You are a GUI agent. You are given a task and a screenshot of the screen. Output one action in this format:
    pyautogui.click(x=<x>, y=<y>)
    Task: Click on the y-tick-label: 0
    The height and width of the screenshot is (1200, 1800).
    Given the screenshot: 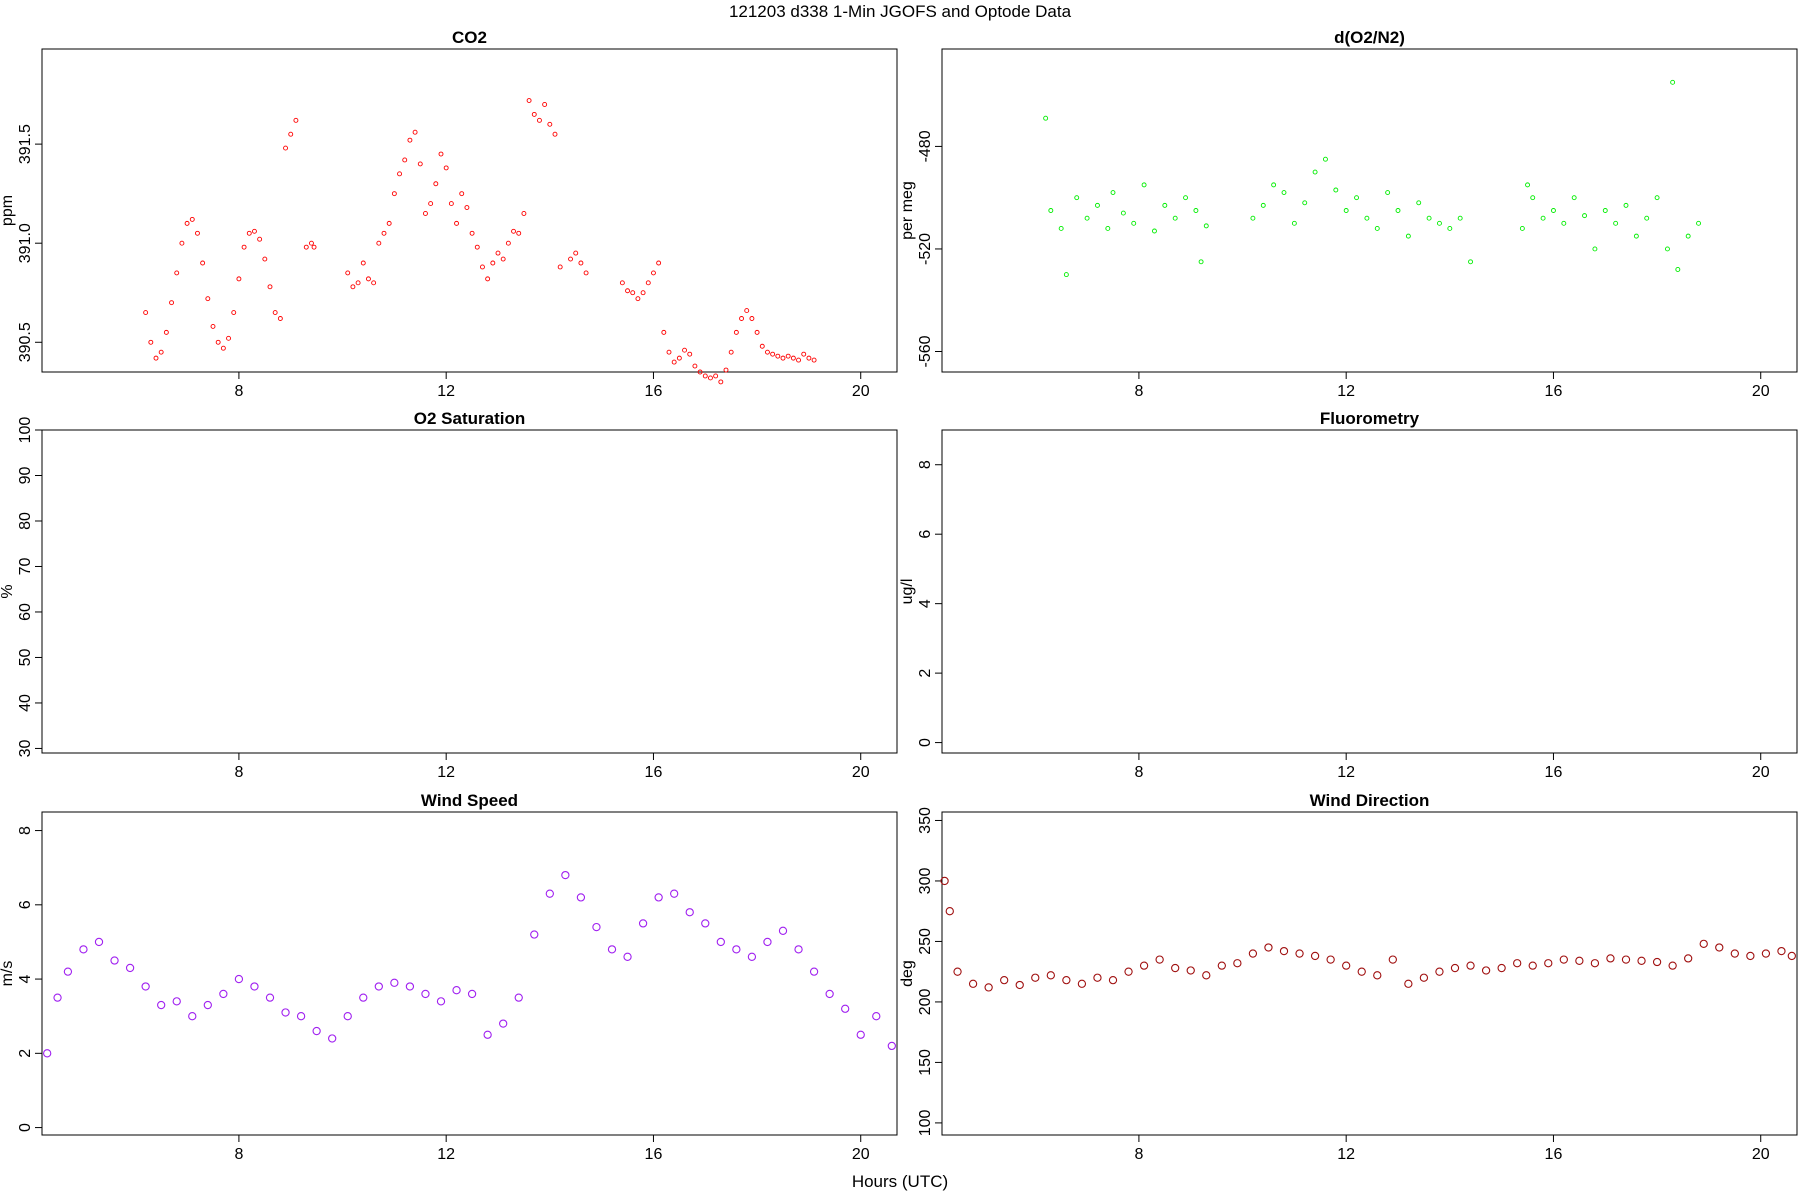 What is the action you would take?
    pyautogui.click(x=25, y=1127)
    